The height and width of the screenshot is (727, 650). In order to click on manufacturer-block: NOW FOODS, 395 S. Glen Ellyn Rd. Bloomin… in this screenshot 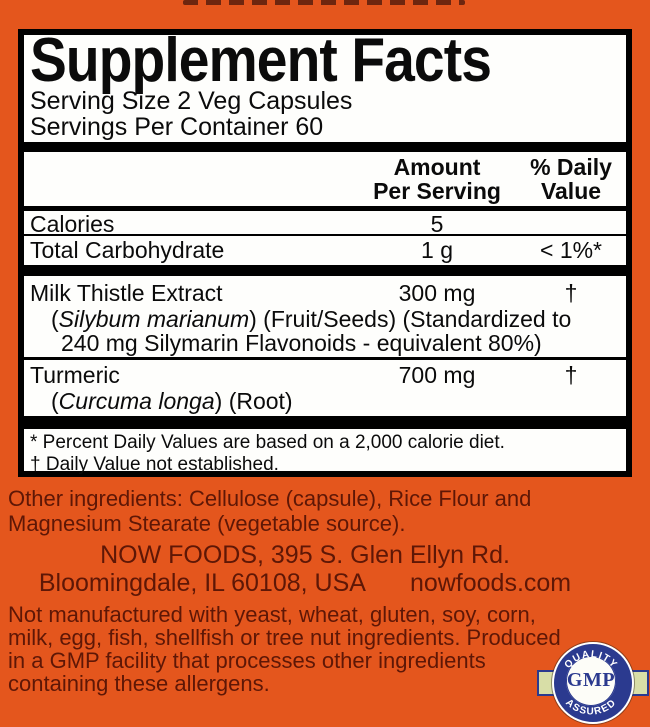, I will do `click(305, 569)`.